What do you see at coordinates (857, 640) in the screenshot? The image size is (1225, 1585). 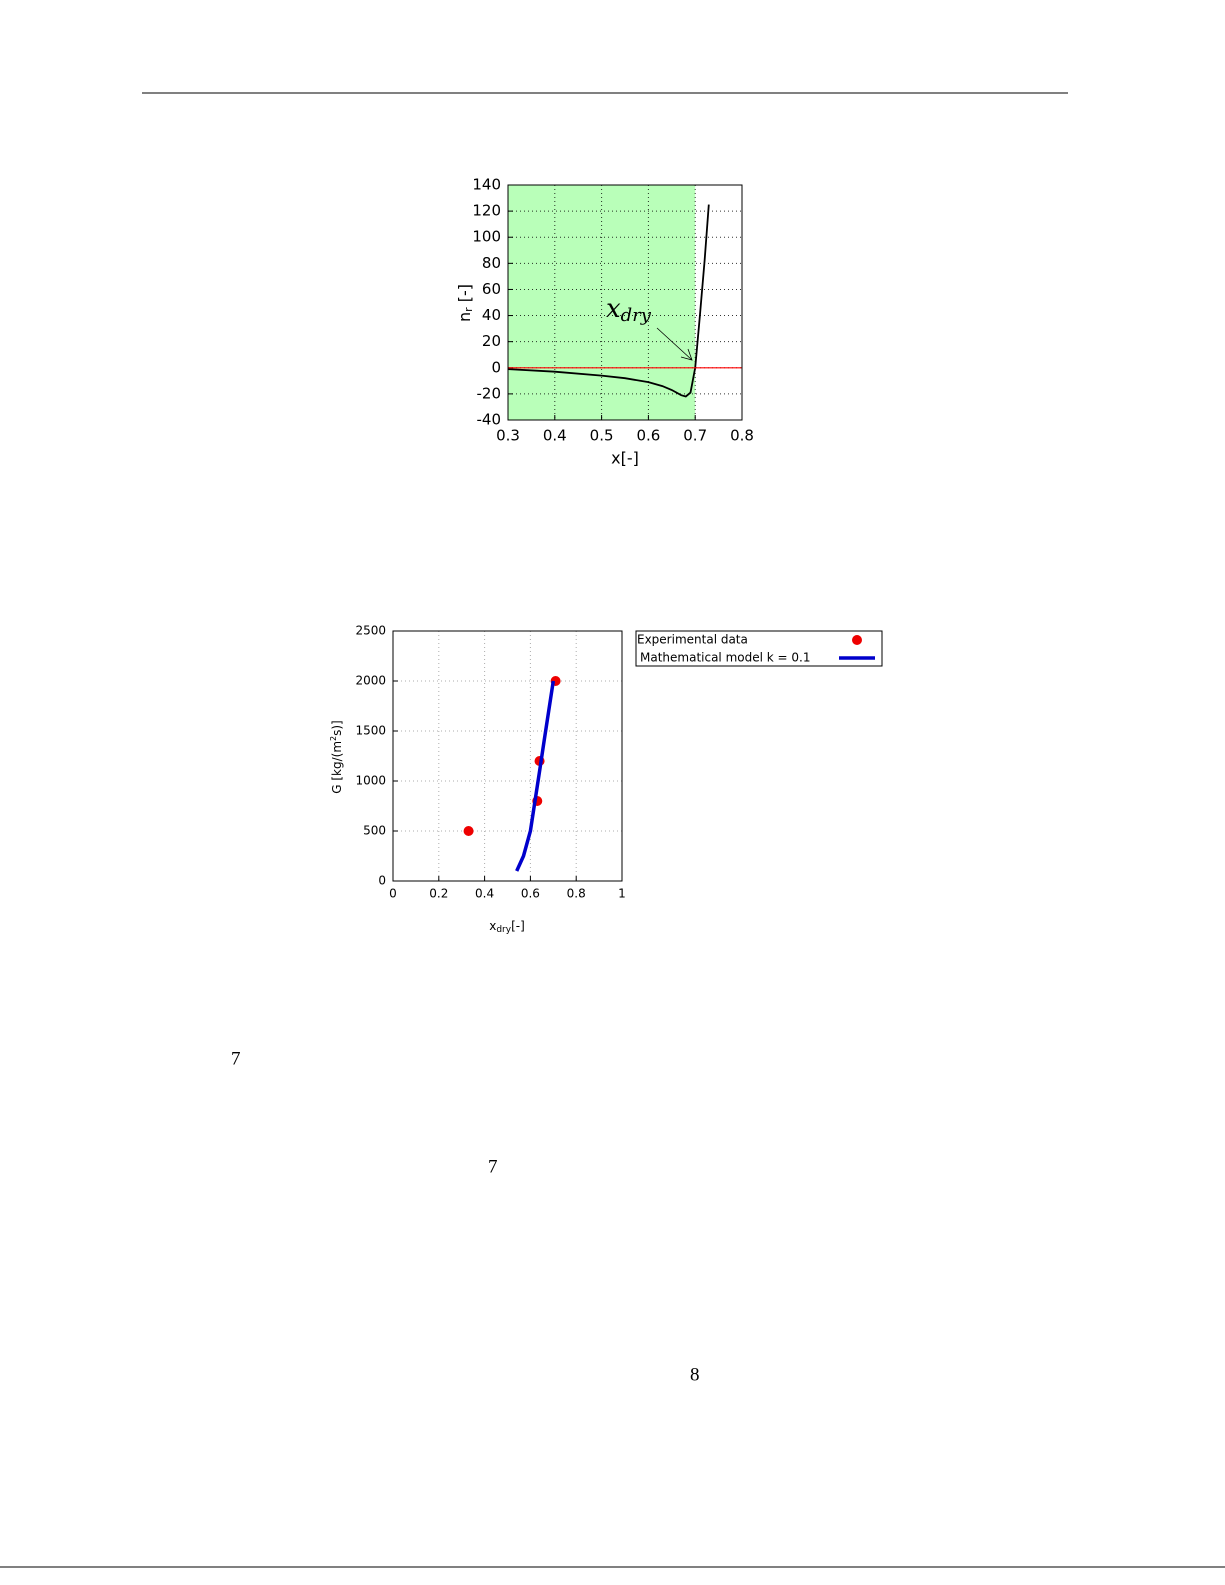 I see `legend-marker` at bounding box center [857, 640].